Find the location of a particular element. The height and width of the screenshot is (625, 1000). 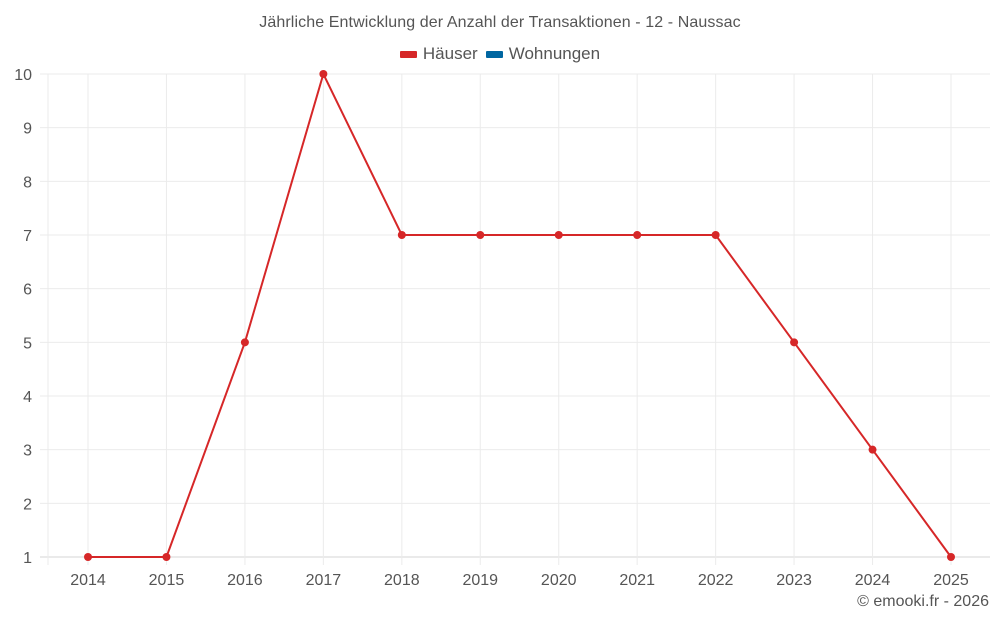

x-tick-label: 2022 is located at coordinates (716, 580).